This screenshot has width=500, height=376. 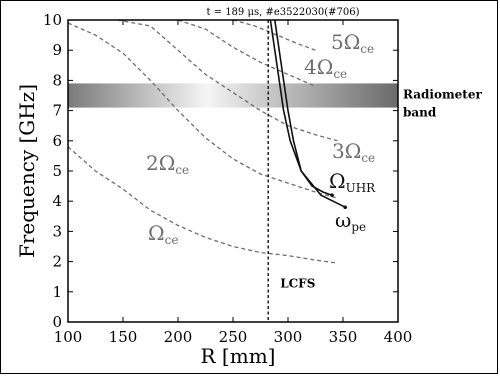 I want to click on curve-label-1: Ωce, so click(x=163, y=234).